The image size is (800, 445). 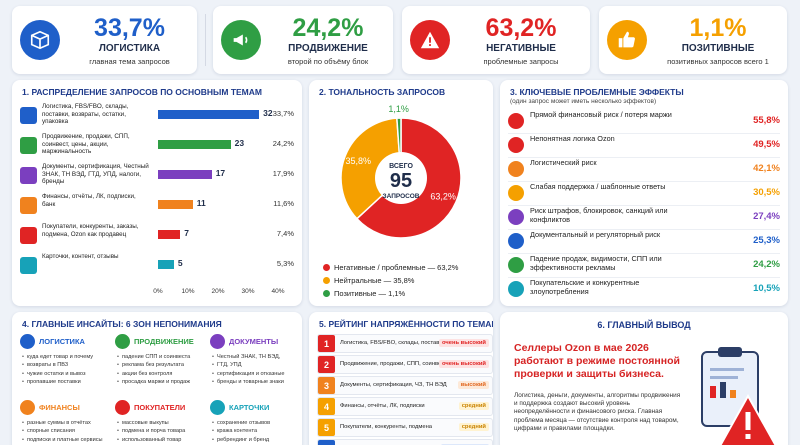 What do you see at coordinates (406, 324) in the screenshot?
I see `section-title: 5. РЕЙТИНГ НАПРЯЖЁННОСТИ ПО ТЕМАМ` at bounding box center [406, 324].